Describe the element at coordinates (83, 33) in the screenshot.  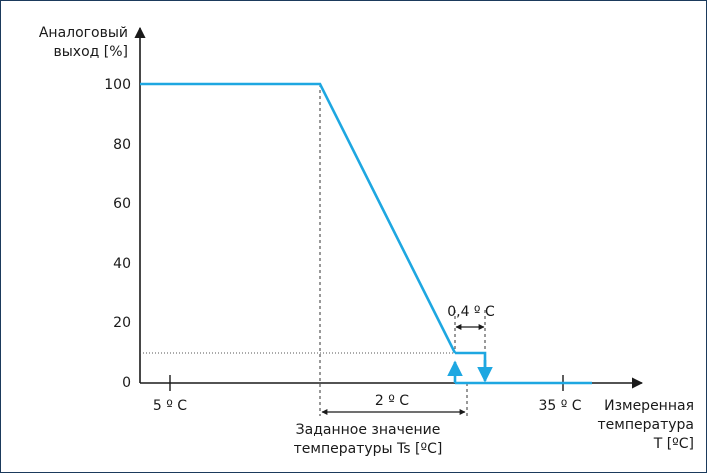
I see `y-axis-label-line1: Аналоговый` at that location.